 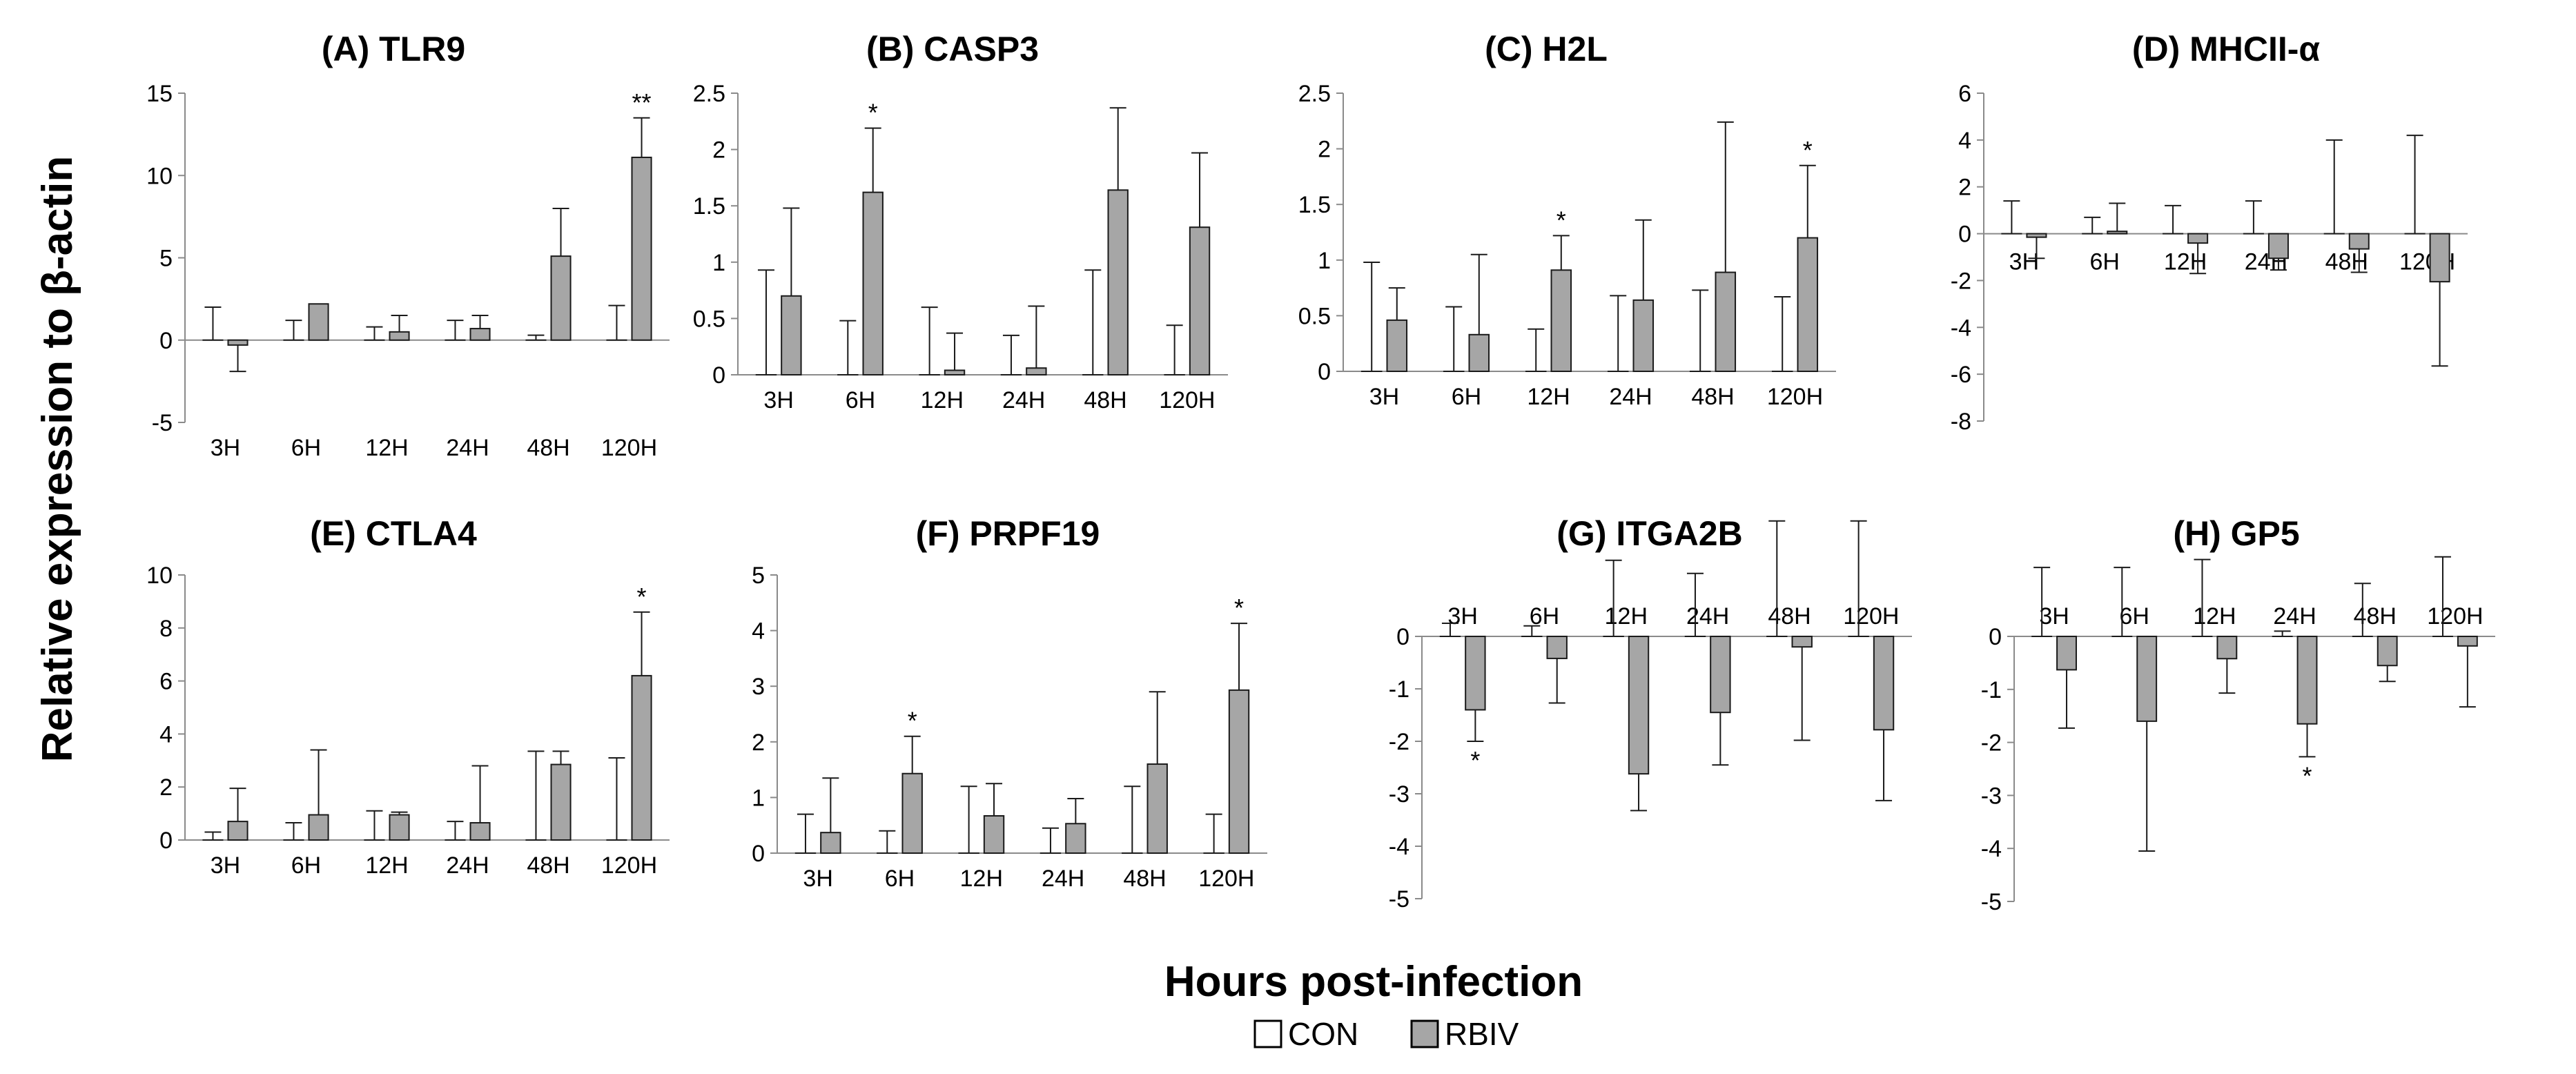 I want to click on y-tick-label: -6, so click(x=1961, y=375).